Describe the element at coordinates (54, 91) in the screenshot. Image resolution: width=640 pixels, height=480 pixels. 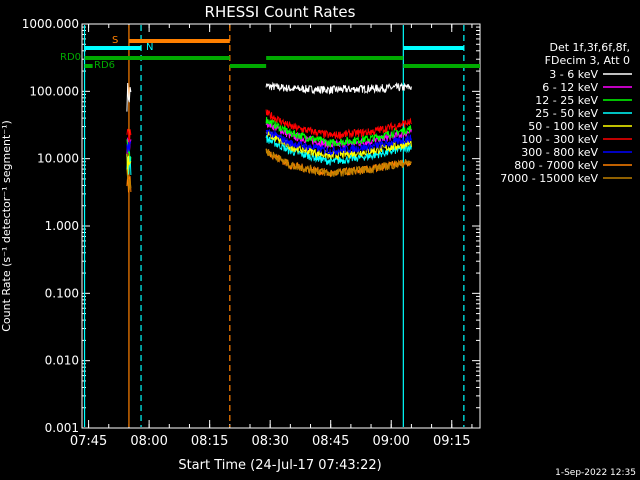
I see `y-tick-label: 100.000` at that location.